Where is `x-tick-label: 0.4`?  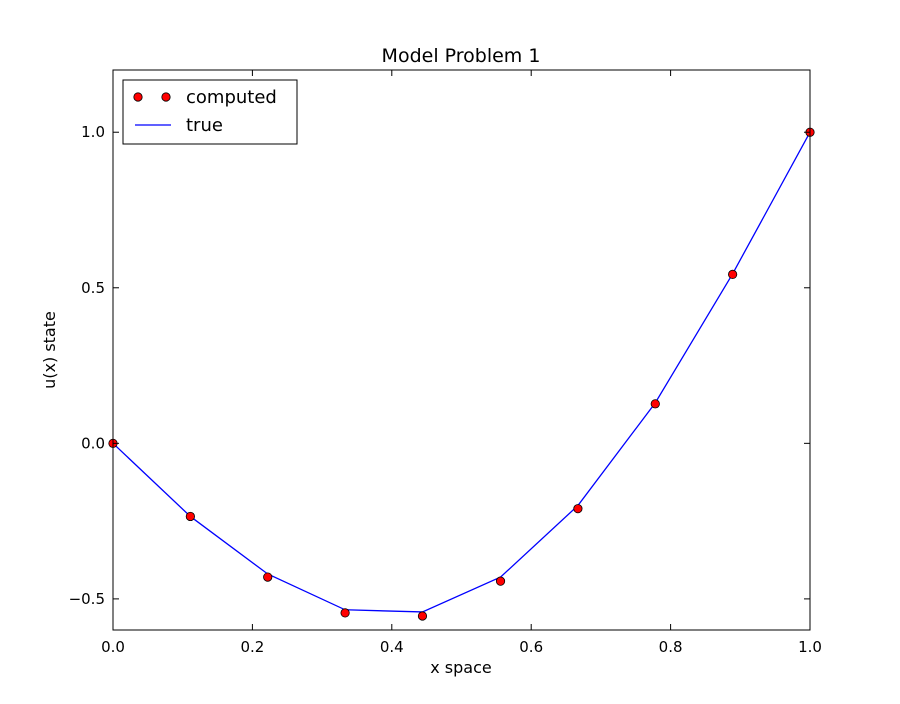
x-tick-label: 0.4 is located at coordinates (392, 647).